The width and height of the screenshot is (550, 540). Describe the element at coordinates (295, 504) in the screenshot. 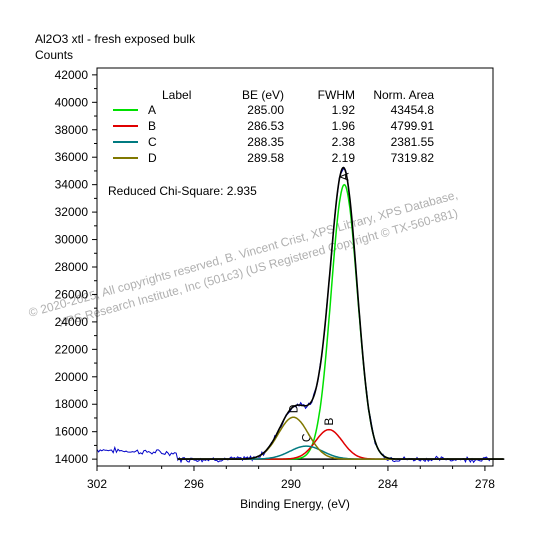

I see `x-axis-label: Binding Energy, (eV)` at that location.